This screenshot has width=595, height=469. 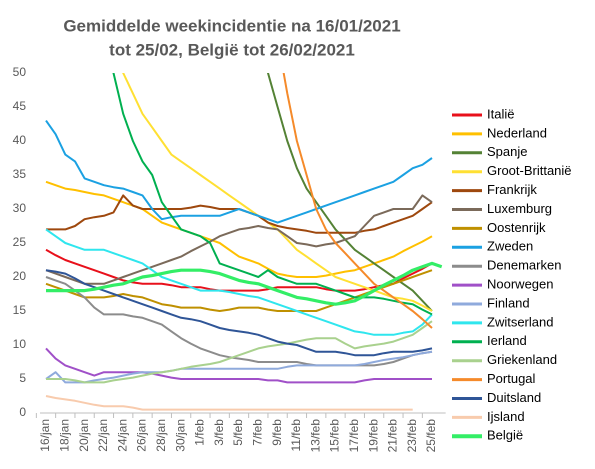 I want to click on legend-label: Italië, so click(x=500, y=113).